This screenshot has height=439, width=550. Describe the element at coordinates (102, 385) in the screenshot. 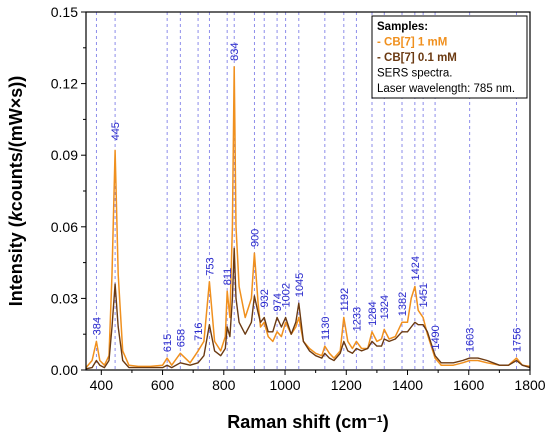

I see `x-tick-label-400: 400` at that location.